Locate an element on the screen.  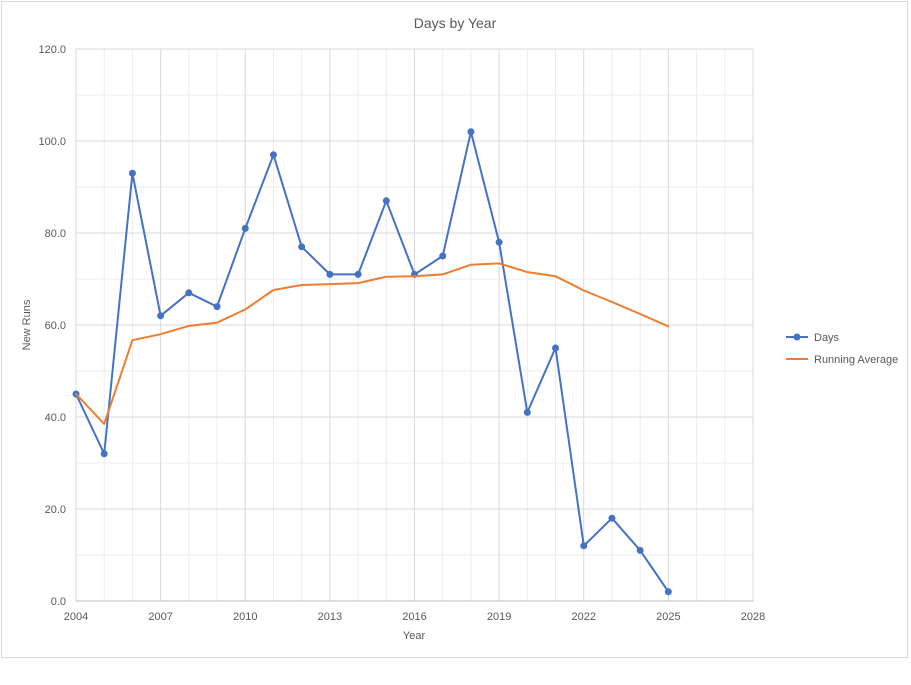
x-tick-label: 2004 is located at coordinates (76, 617).